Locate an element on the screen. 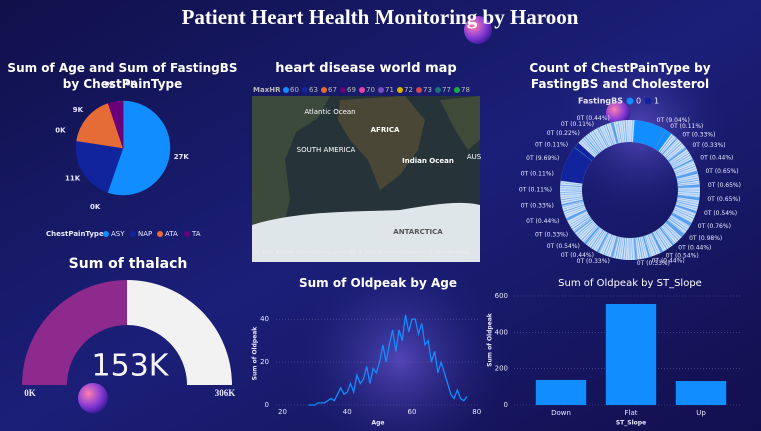 Image resolution: width=761 pixels, height=431 pixels. legend-title: MaxHR is located at coordinates (267, 90).